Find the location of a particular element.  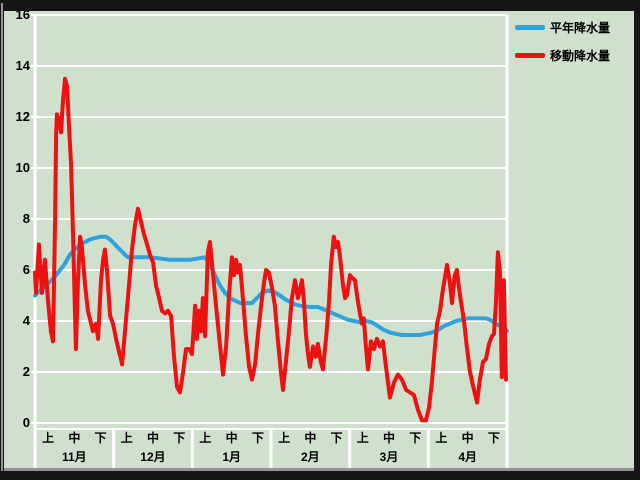

y-tick-label-14: 14 is located at coordinates (22, 65).